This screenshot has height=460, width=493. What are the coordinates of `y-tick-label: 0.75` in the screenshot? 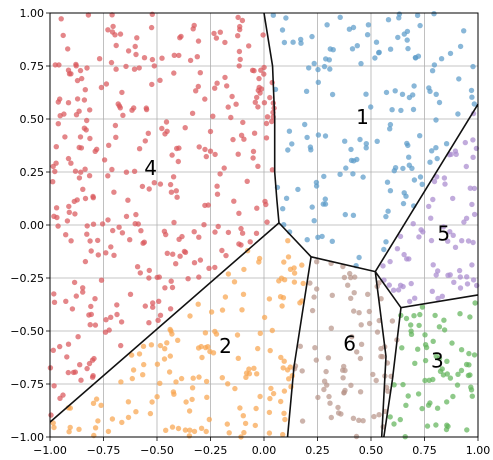 It's located at (32, 66).